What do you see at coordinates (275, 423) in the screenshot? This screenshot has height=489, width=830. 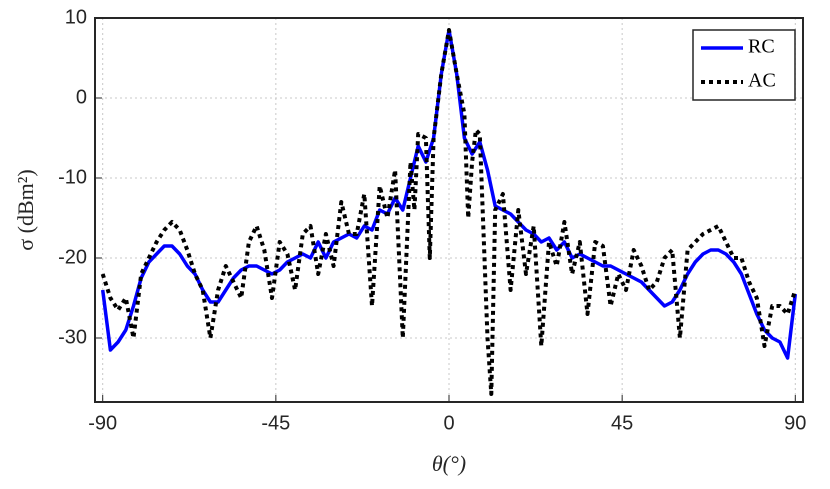 I see `x-tick-label: -45` at bounding box center [275, 423].